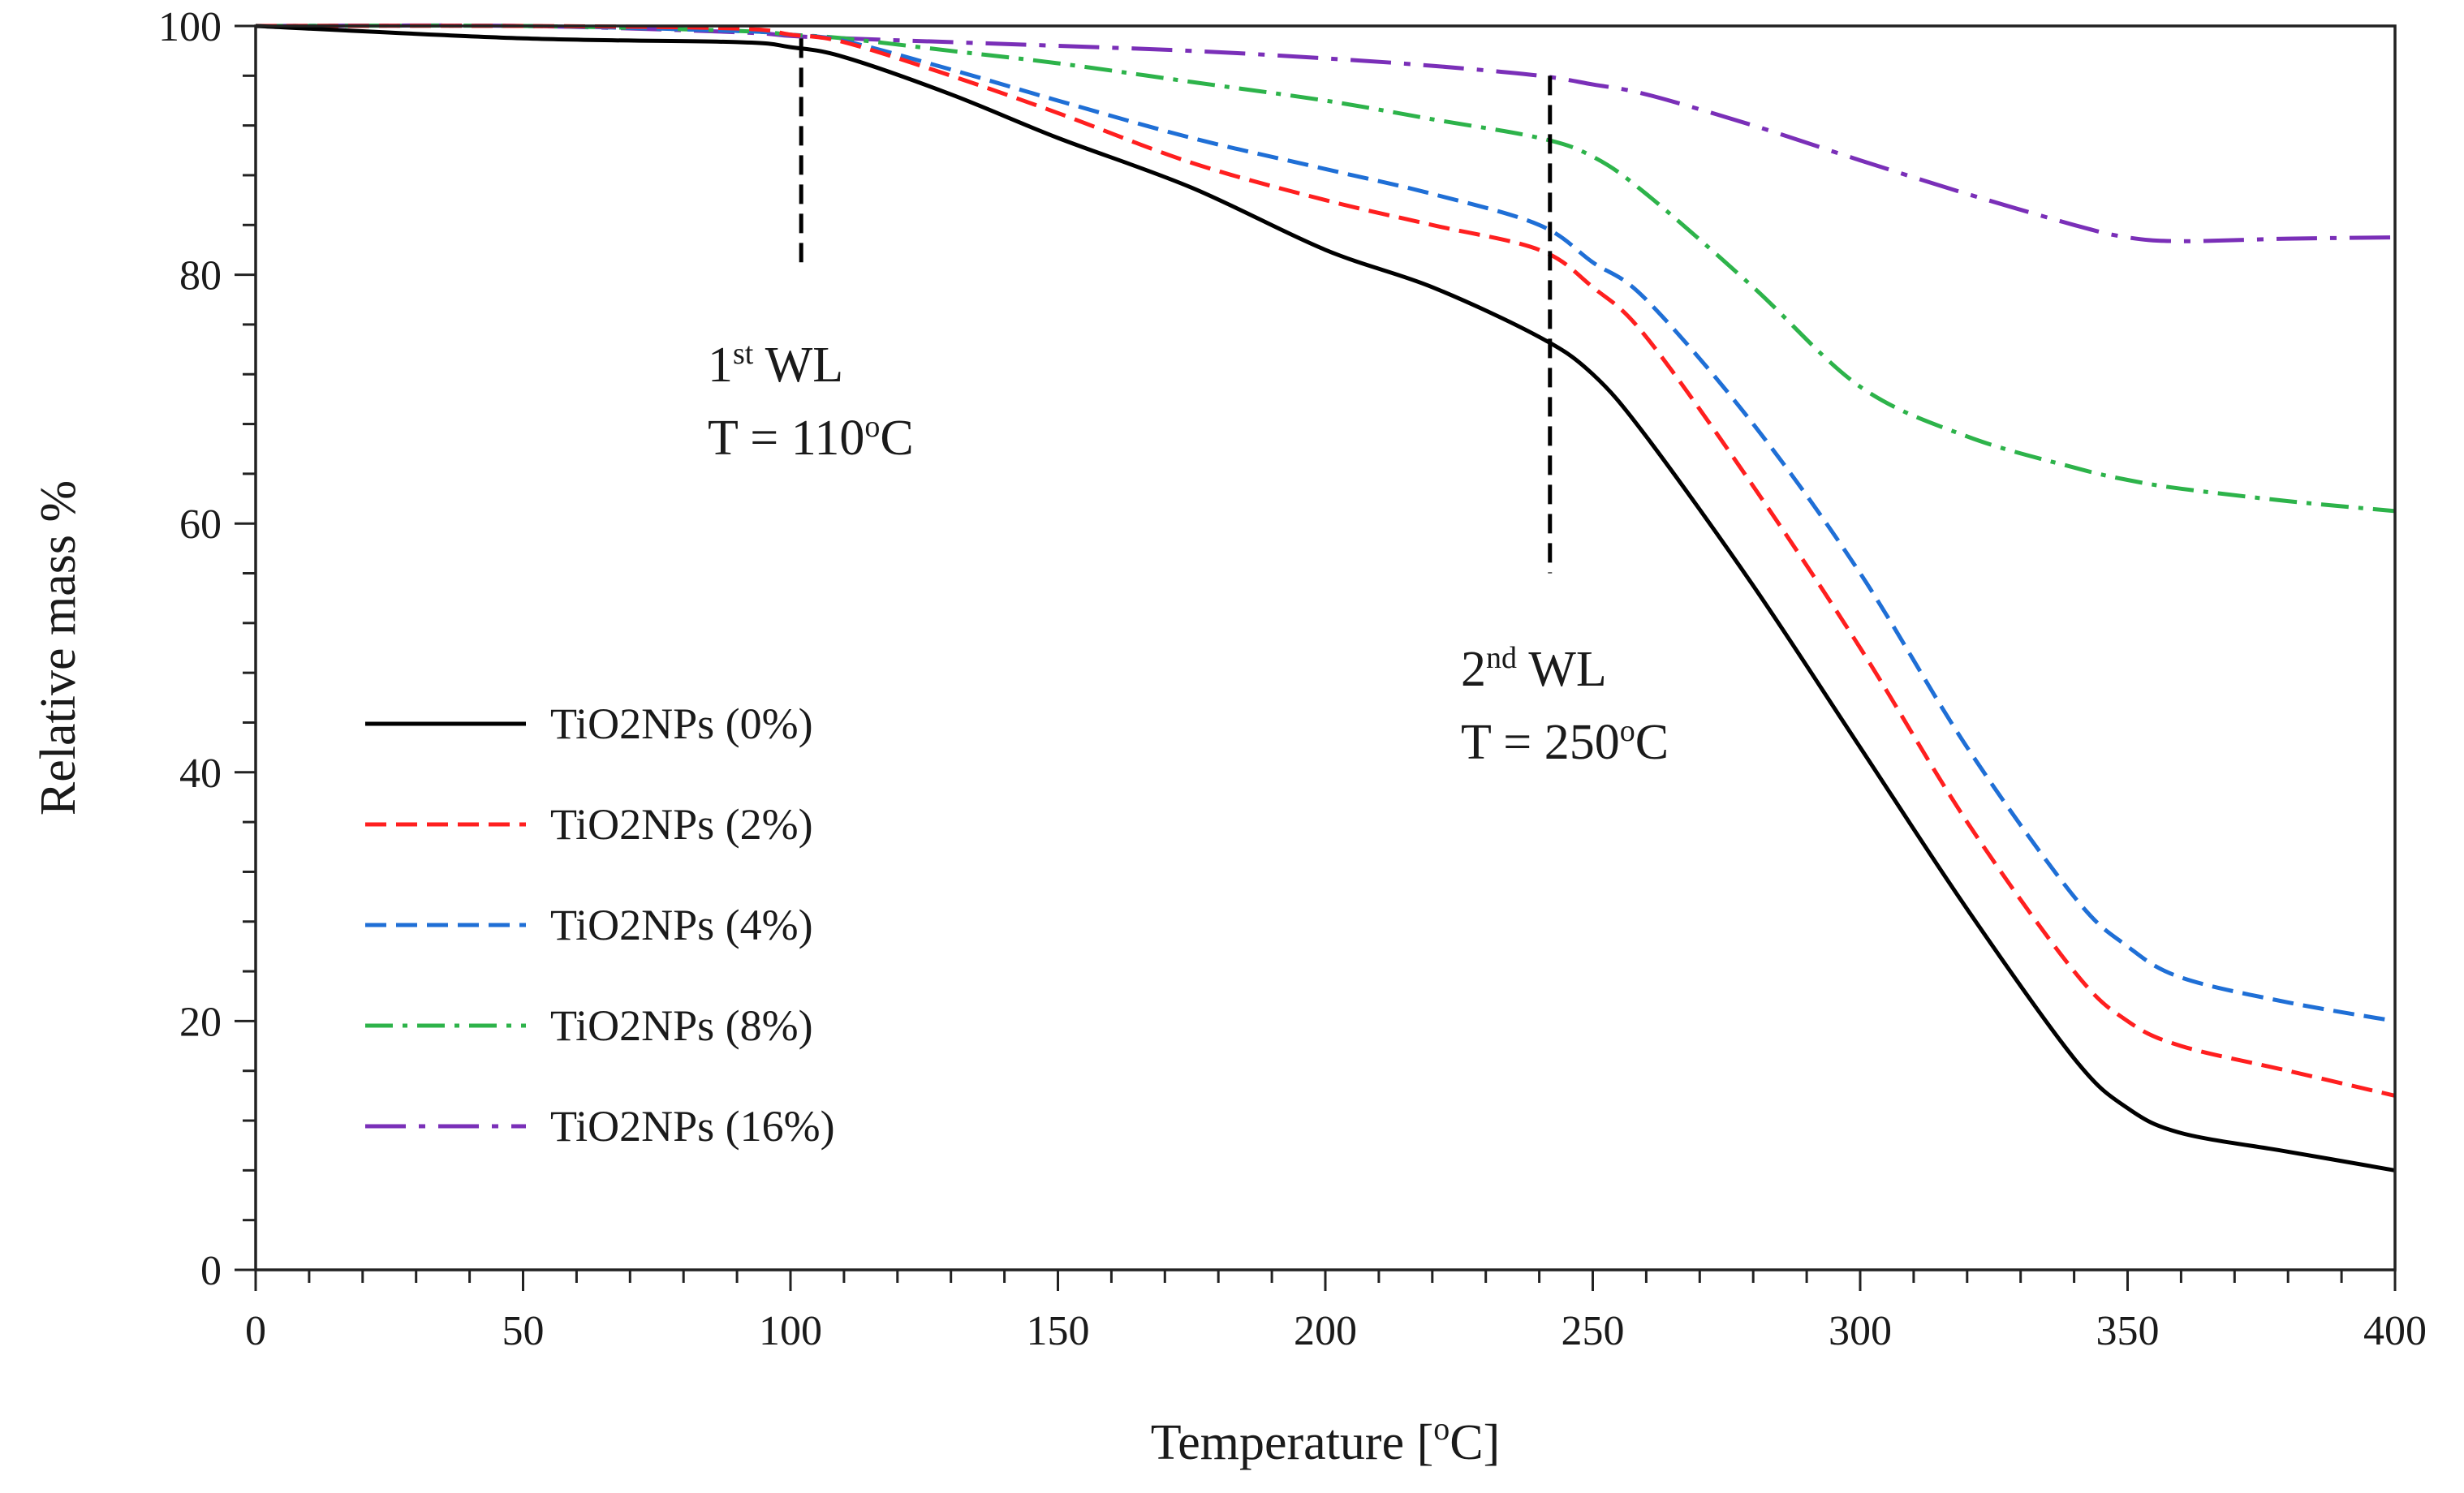 The image size is (2464, 1493). I want to click on x-tick-label: 150, so click(1059, 1331).